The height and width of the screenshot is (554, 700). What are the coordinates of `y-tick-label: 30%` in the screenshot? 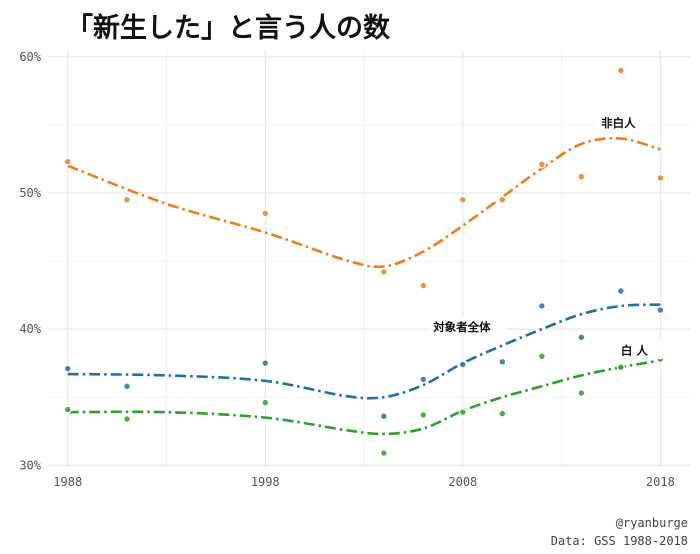 It's located at (30, 465).